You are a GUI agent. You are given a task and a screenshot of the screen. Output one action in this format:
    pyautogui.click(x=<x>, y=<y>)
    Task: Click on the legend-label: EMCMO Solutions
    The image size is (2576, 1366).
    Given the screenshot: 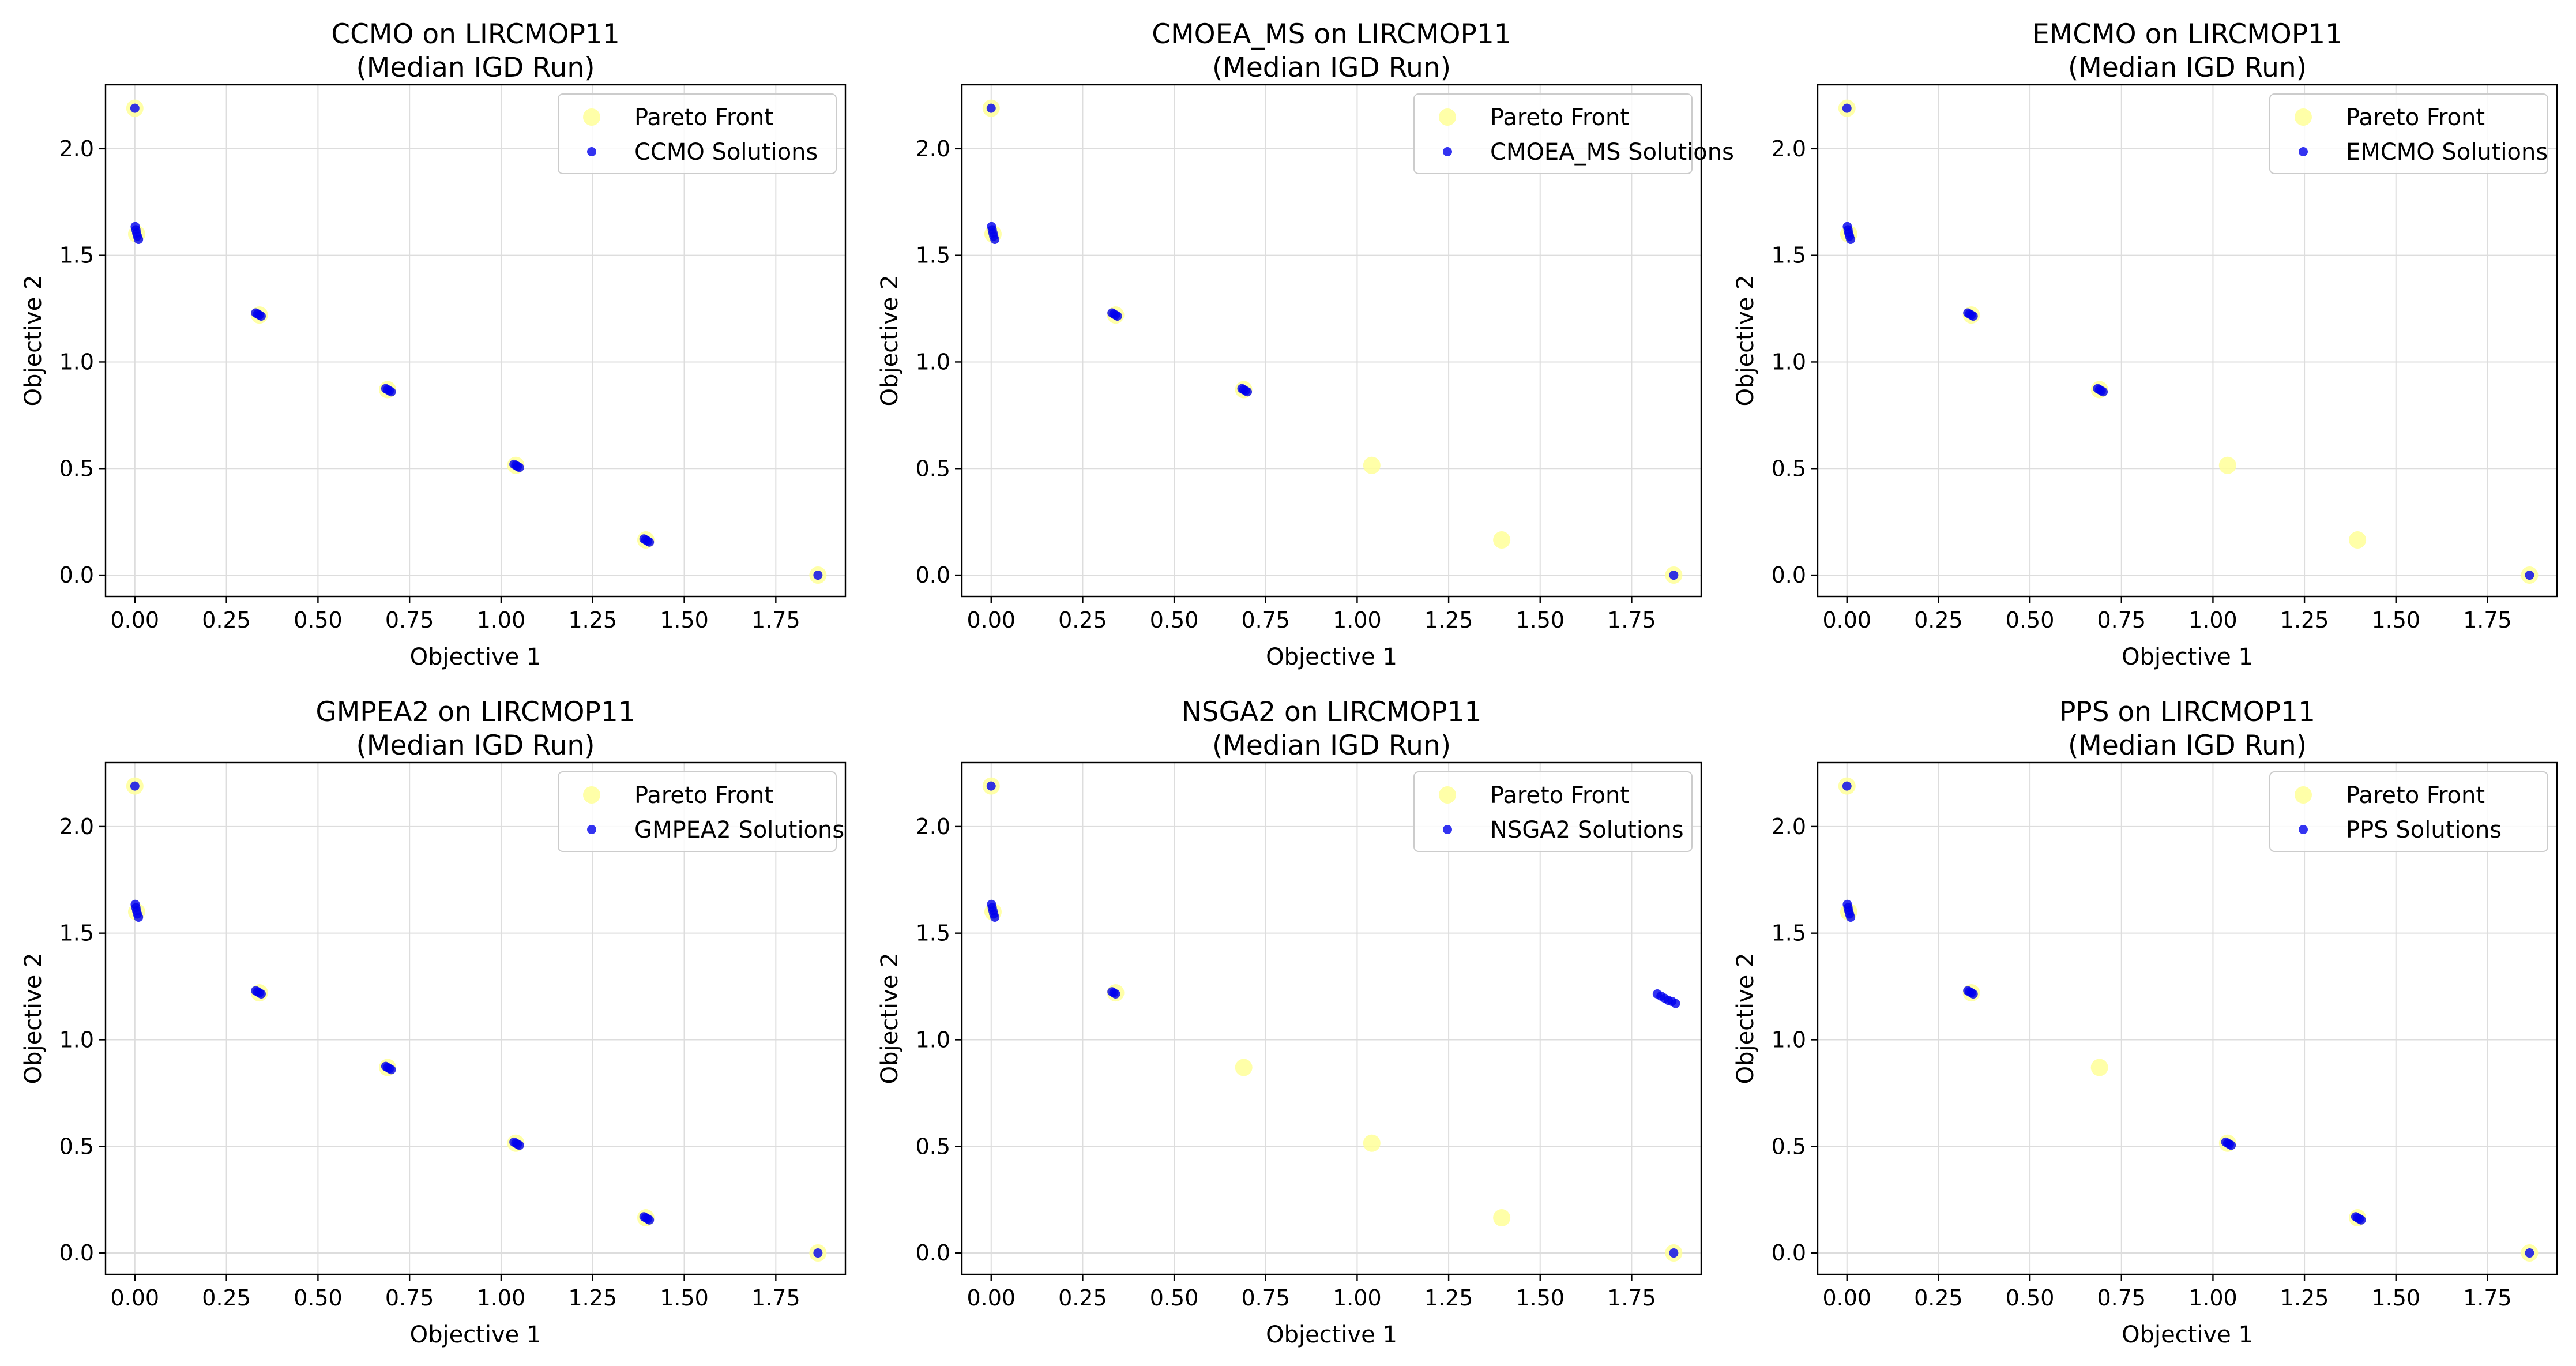 What is the action you would take?
    pyautogui.click(x=2447, y=152)
    